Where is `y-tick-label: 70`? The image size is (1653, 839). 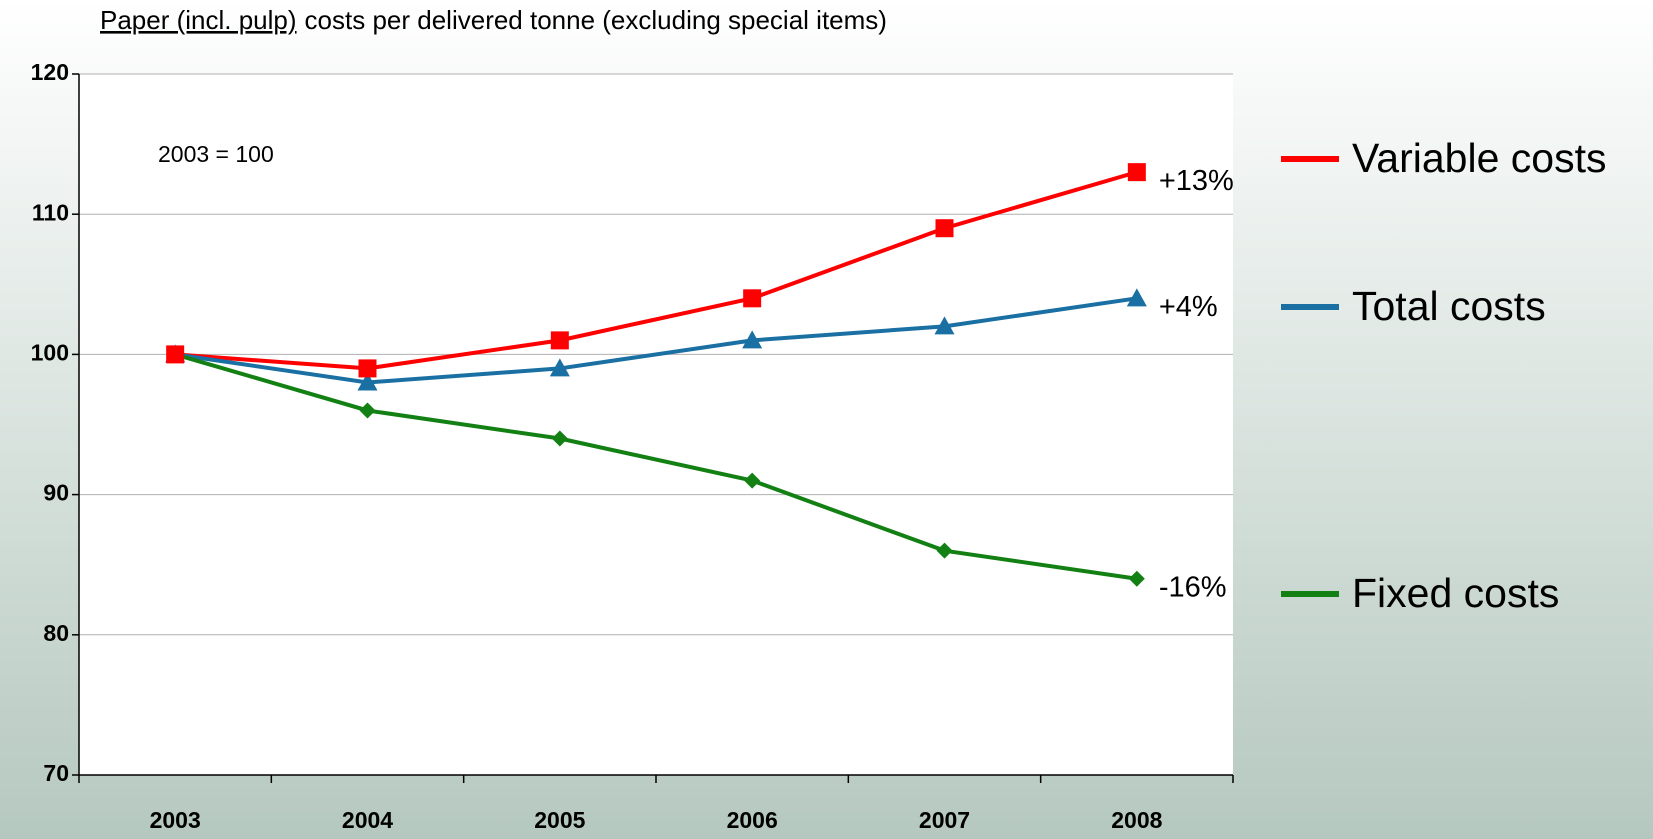
y-tick-label: 70 is located at coordinates (56, 773).